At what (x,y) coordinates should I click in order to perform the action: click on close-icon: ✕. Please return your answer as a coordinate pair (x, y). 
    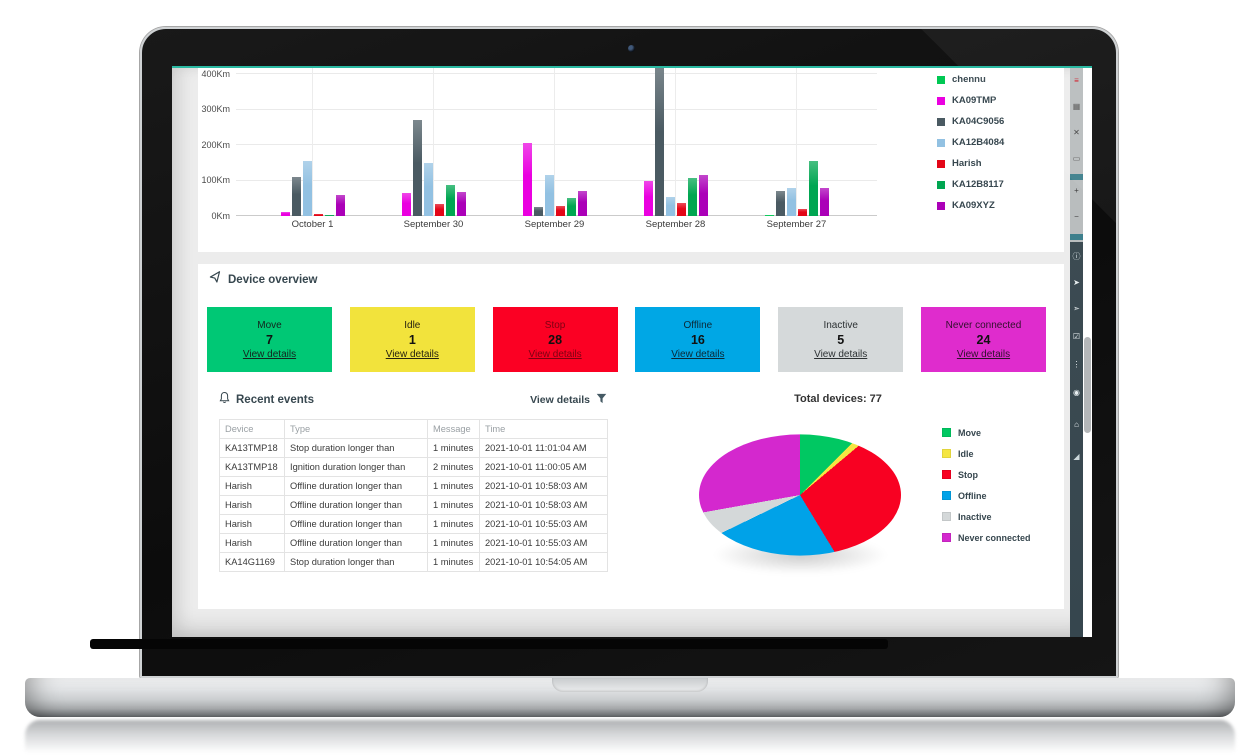
    Looking at the image, I should click on (1076, 132).